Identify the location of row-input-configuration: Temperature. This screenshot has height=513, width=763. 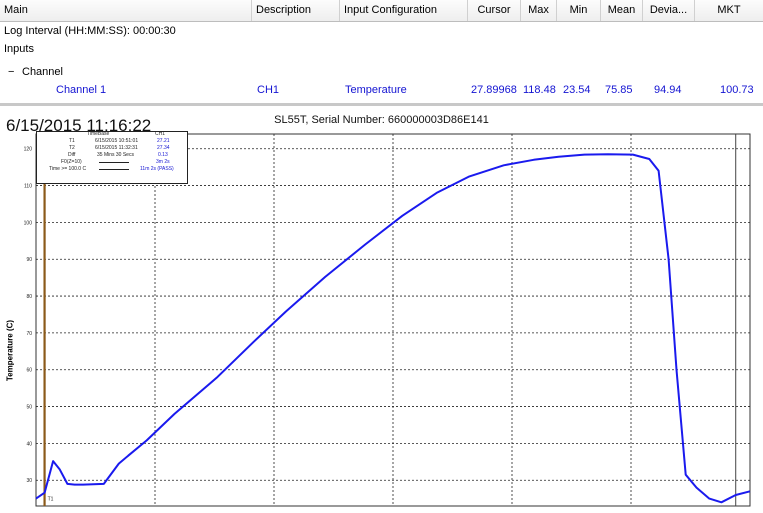
(376, 90).